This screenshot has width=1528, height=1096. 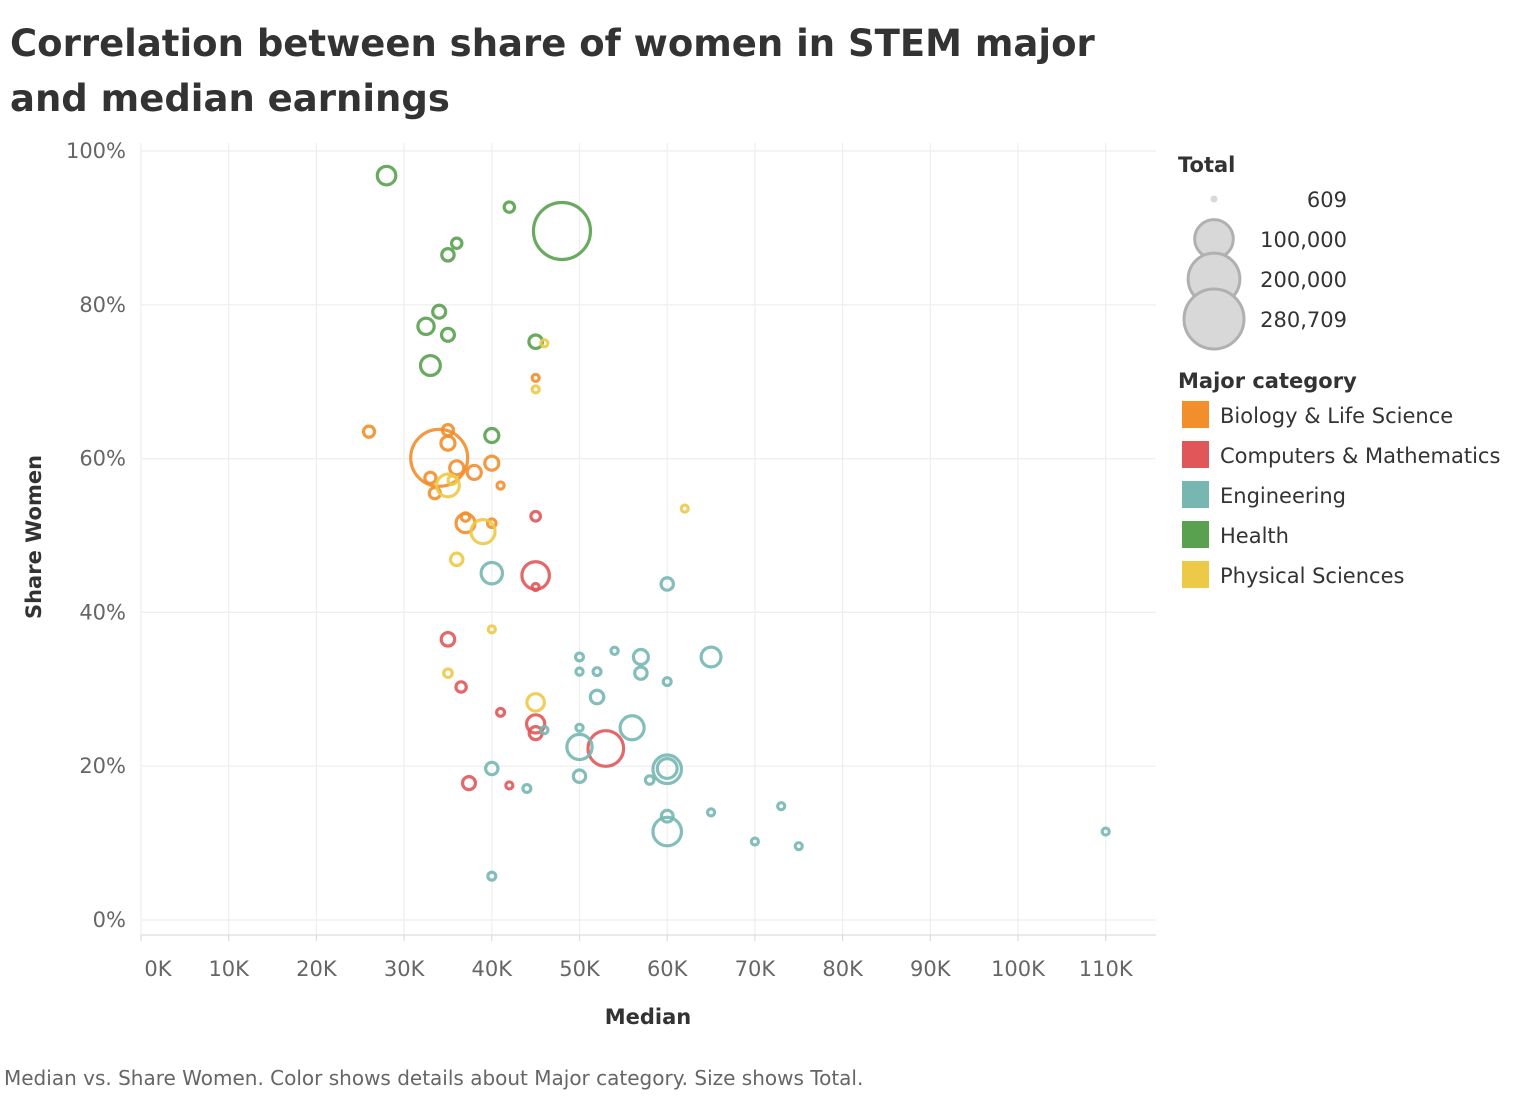 I want to click on y-axis-title: Share Women, so click(x=34, y=537).